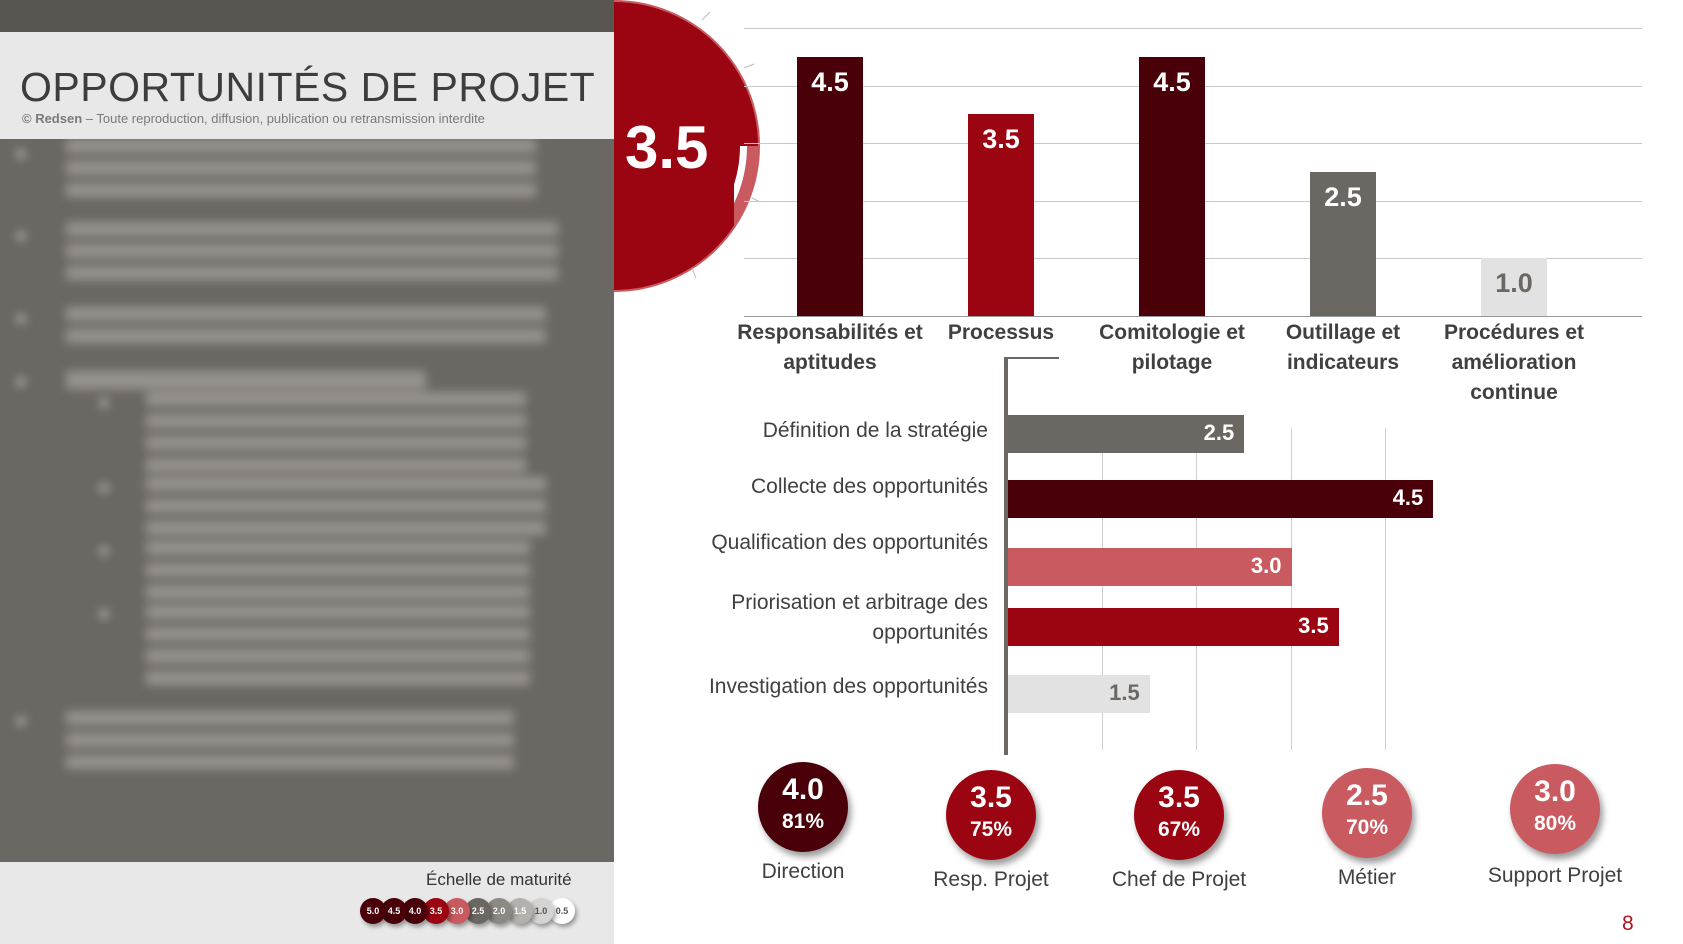 The height and width of the screenshot is (944, 1683). What do you see at coordinates (830, 348) in the screenshot?
I see `category-label: Responsabilités et aptitudes` at bounding box center [830, 348].